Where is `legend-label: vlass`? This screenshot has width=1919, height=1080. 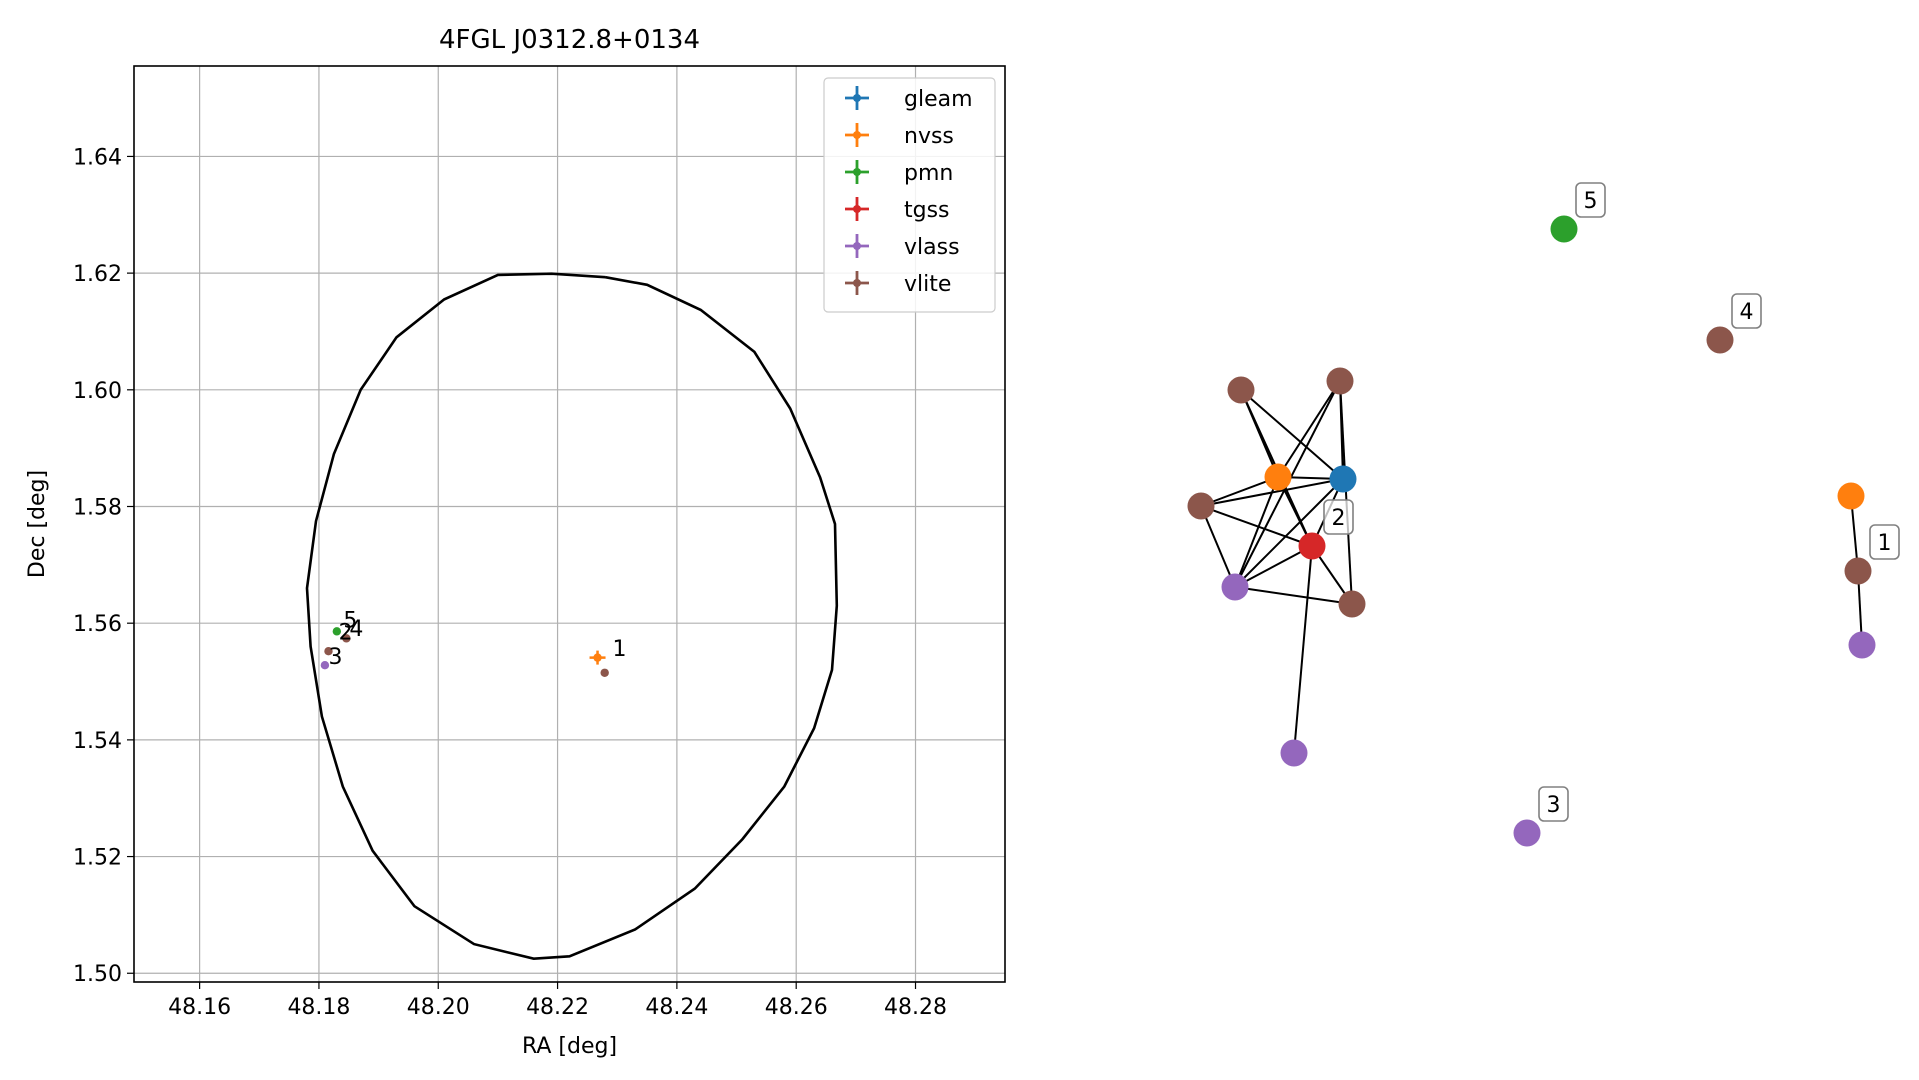 legend-label: vlass is located at coordinates (932, 247).